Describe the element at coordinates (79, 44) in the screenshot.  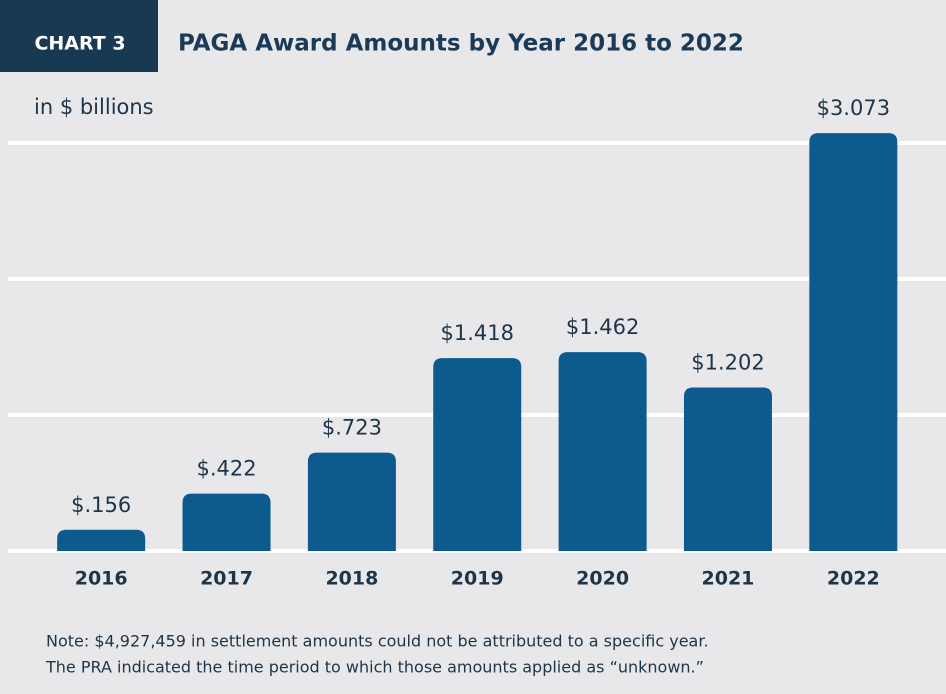
I see `badge: CHART 3` at that location.